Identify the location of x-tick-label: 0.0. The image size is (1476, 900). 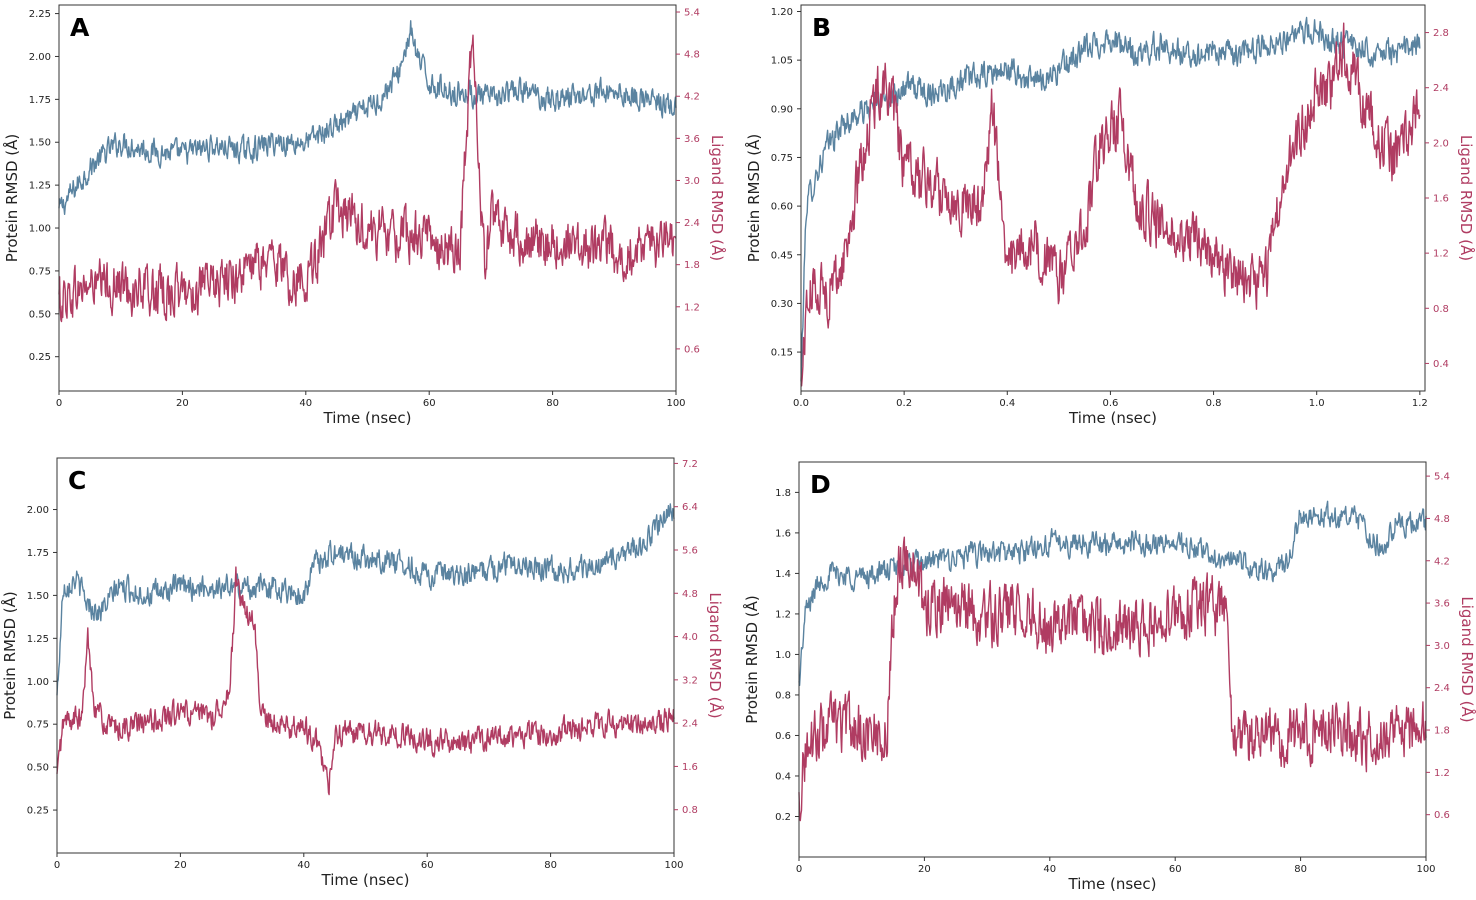
(801, 403).